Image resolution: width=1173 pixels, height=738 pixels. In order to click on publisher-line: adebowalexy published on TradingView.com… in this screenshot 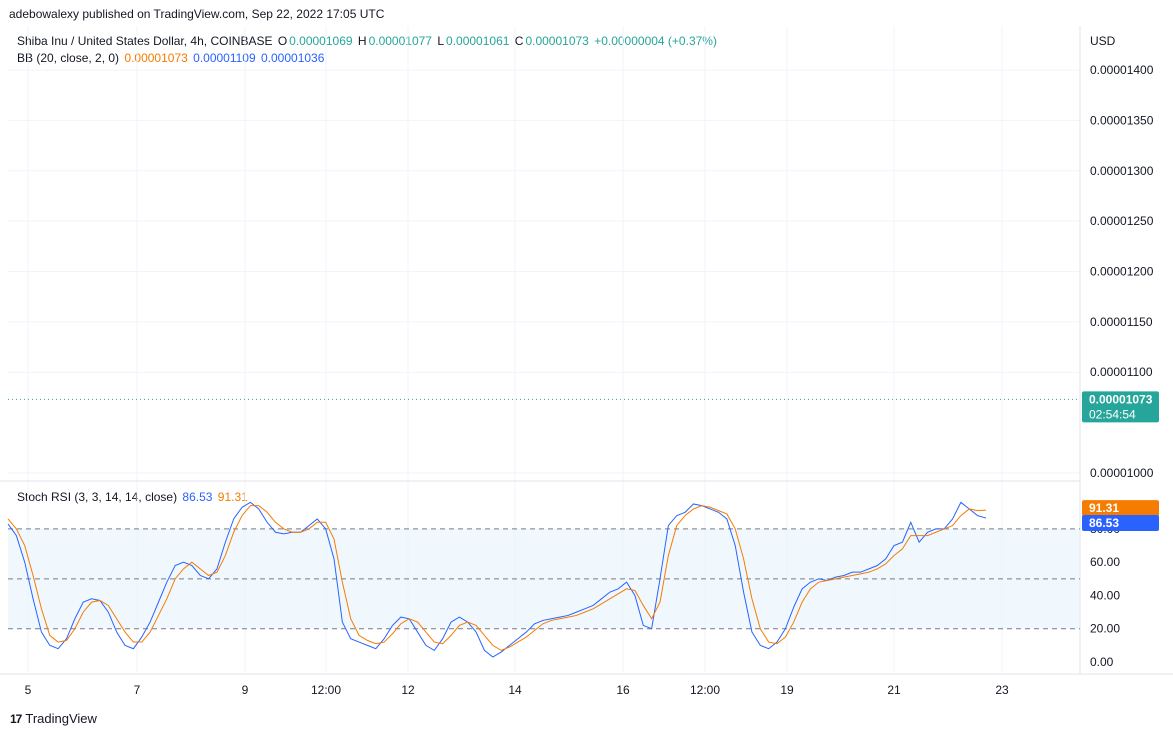, I will do `click(197, 14)`.